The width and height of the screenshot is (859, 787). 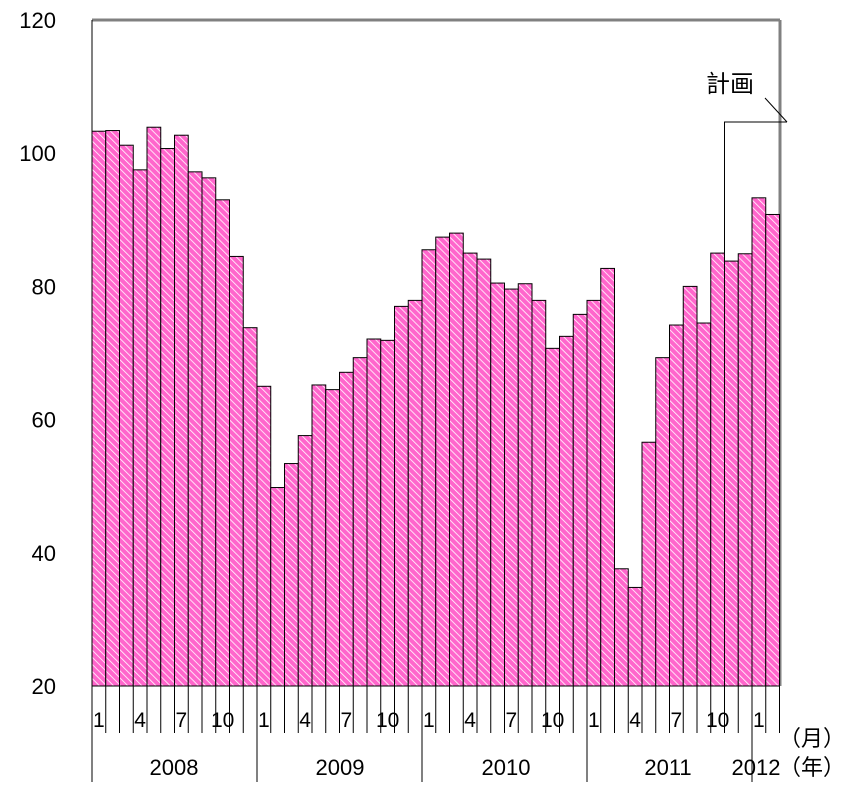 What do you see at coordinates (667, 767) in the screenshot?
I see `year-label: 2011` at bounding box center [667, 767].